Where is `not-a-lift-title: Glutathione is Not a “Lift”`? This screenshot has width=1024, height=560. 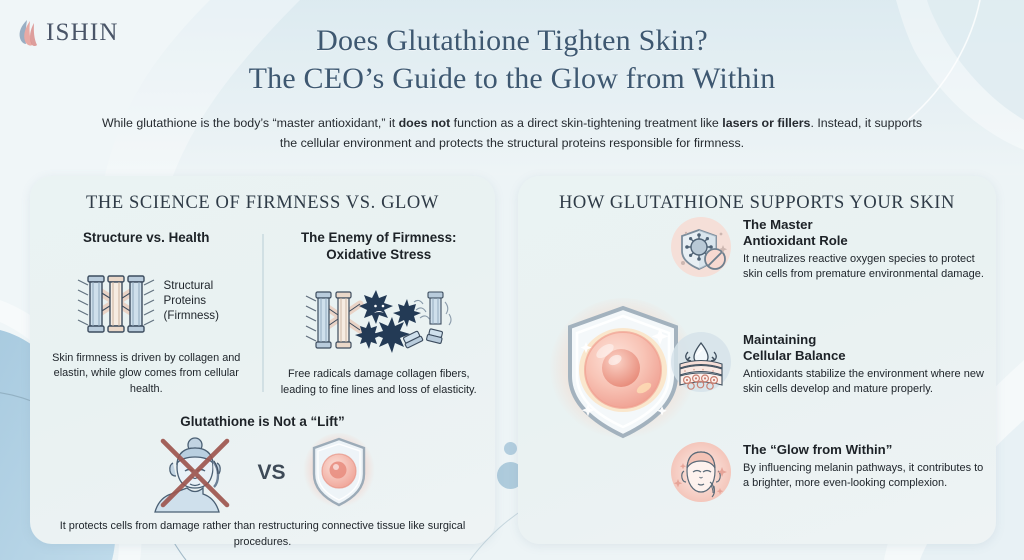
not-a-lift-title: Glutathione is Not a “Lift” is located at coordinates (262, 422).